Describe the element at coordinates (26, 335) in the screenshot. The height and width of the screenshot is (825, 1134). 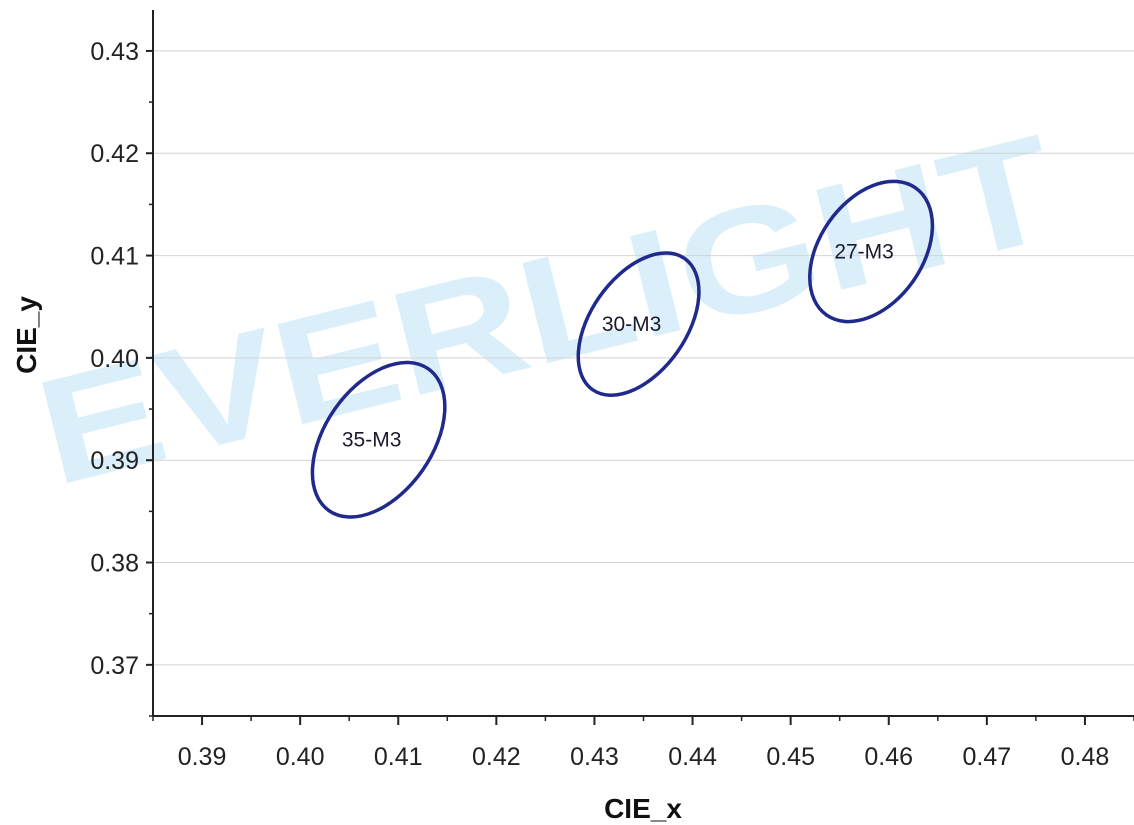
I see `y-axis-title: CIE_y` at that location.